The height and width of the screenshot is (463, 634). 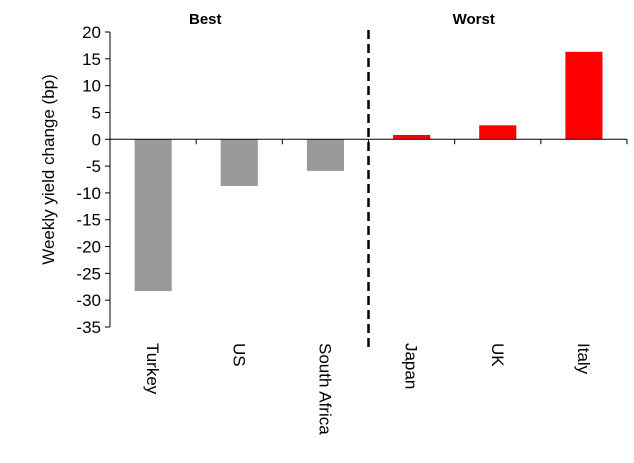 I want to click on y-tick-label: -30, so click(x=88, y=300).